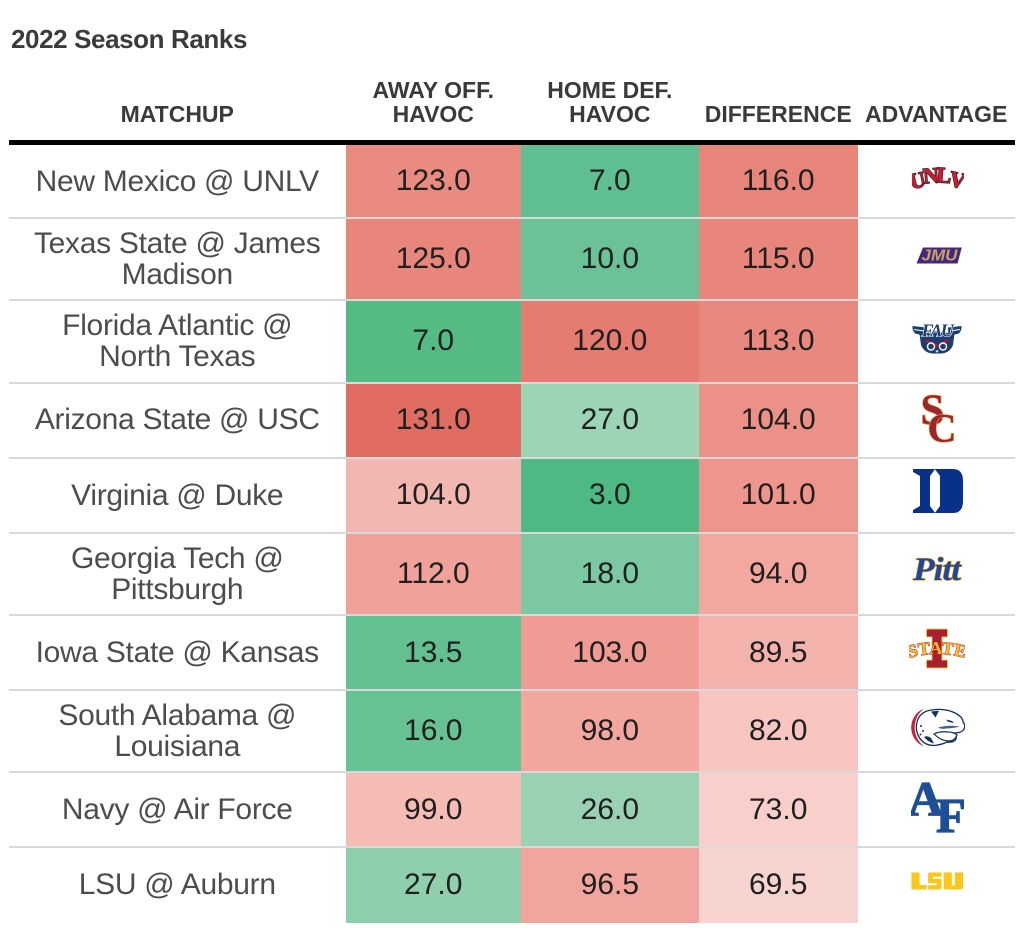 The image size is (1024, 934). What do you see at coordinates (943, 175) in the screenshot?
I see `svg-text: L` at bounding box center [943, 175].